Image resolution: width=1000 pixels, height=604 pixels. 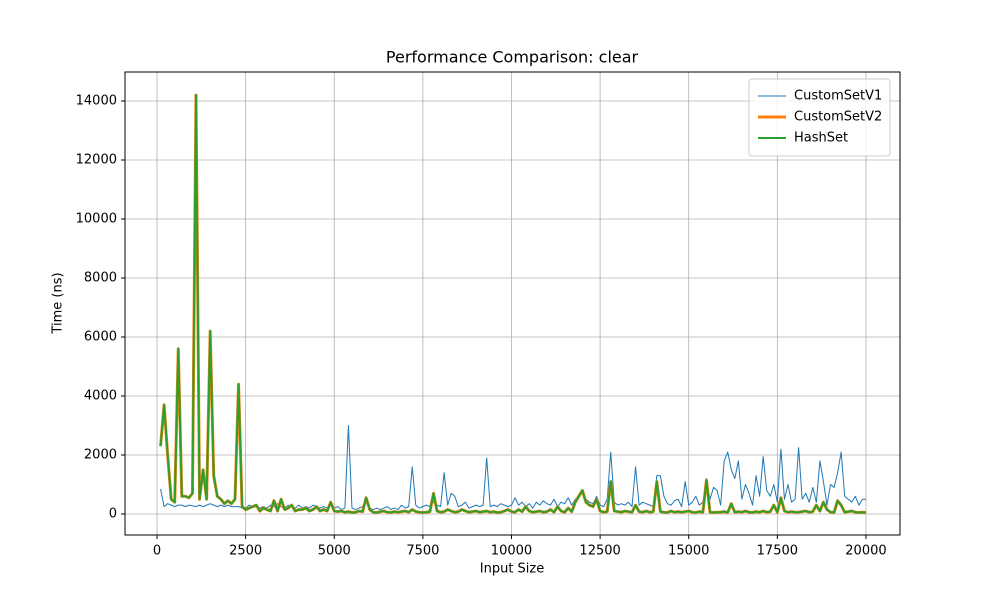 I want to click on y-tick-label: 0, so click(x=113, y=513).